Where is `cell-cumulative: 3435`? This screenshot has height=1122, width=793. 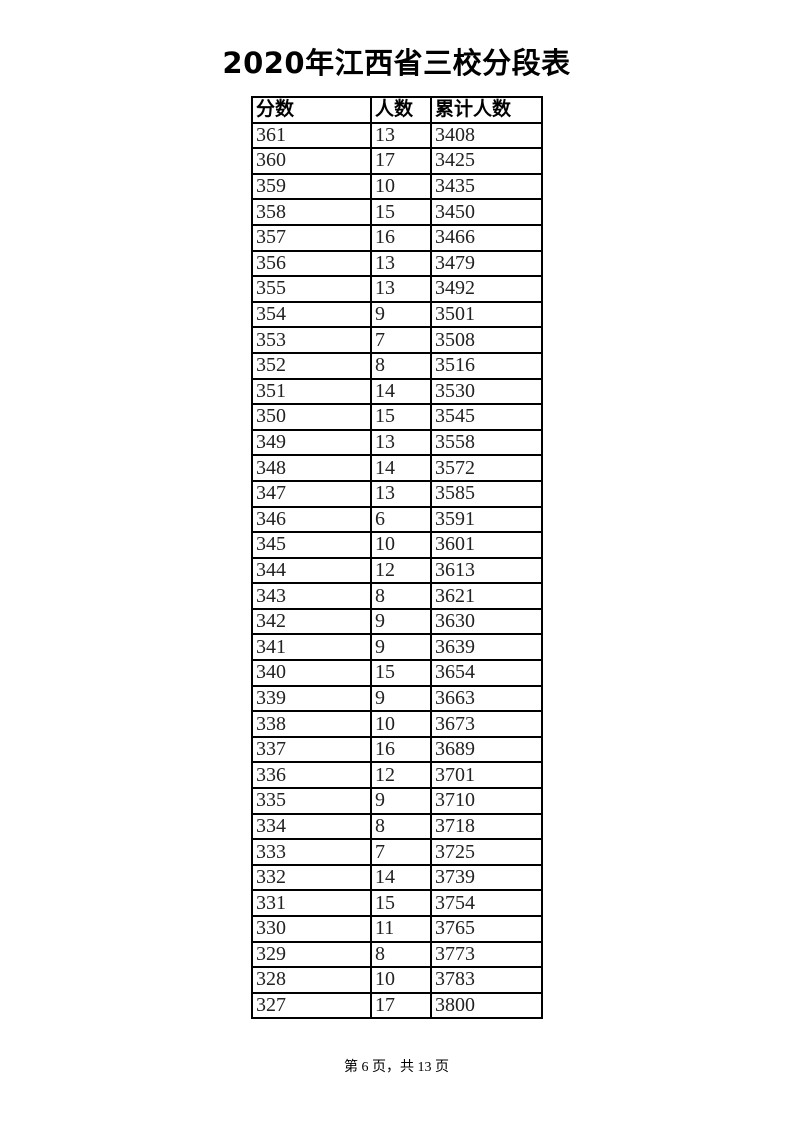 cell-cumulative: 3435 is located at coordinates (486, 186).